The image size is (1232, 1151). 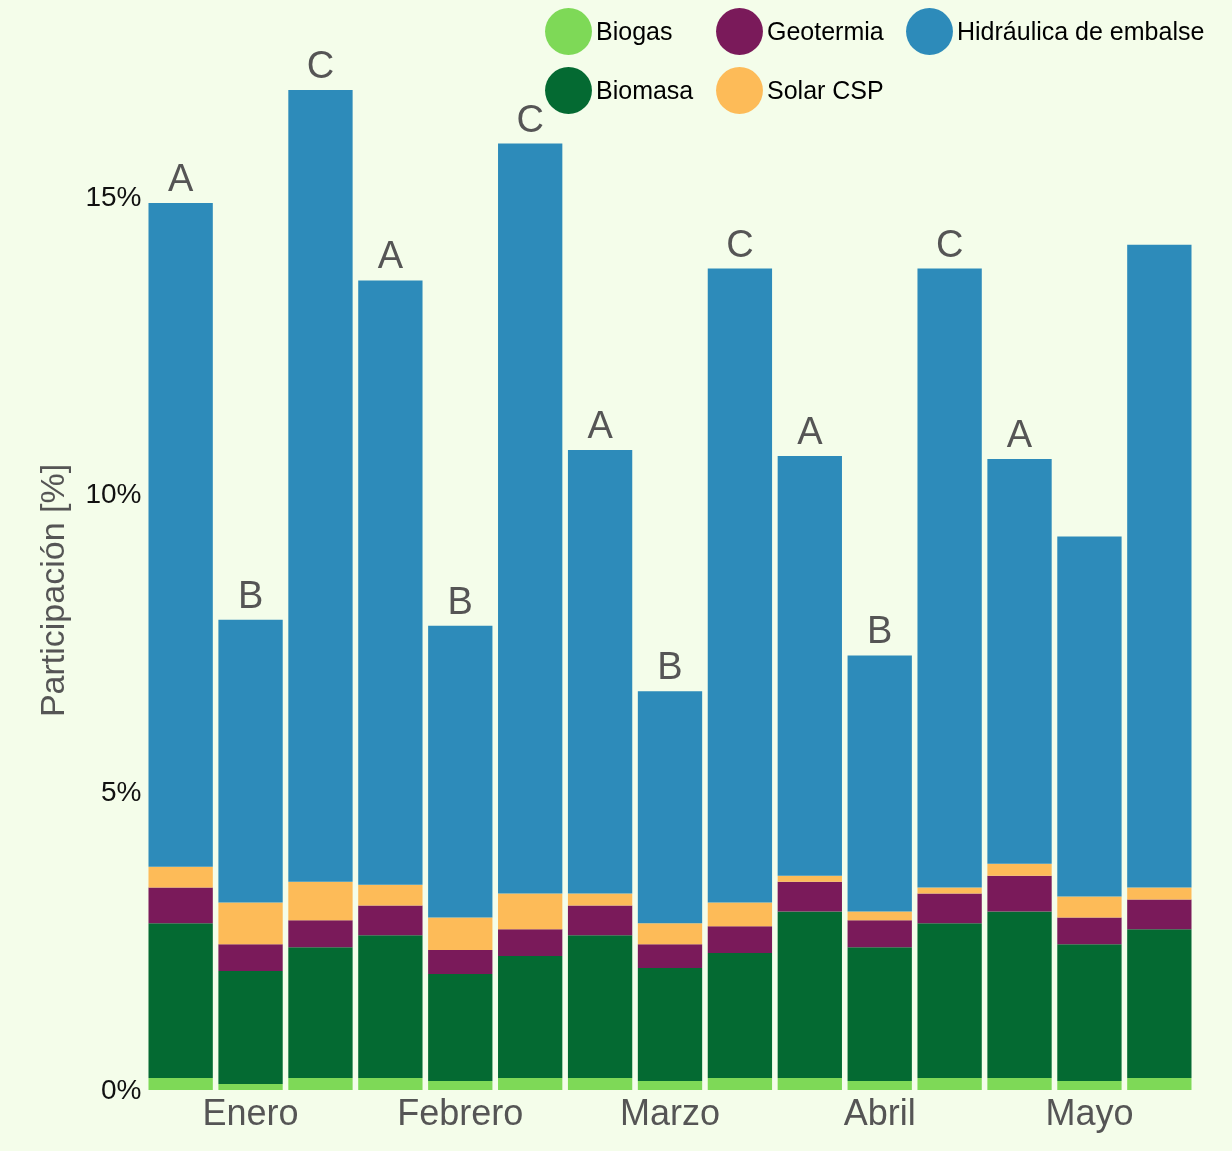 What do you see at coordinates (670, 1112) in the screenshot?
I see `x-tick-label: Marzo` at bounding box center [670, 1112].